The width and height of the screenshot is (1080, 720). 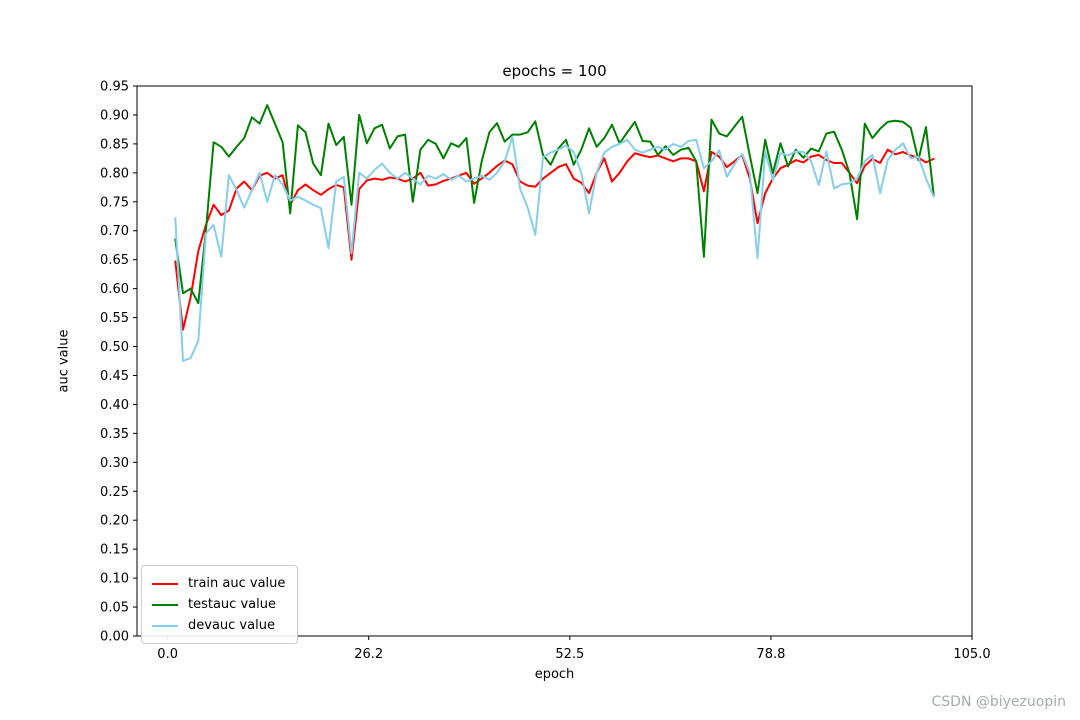 I want to click on x-tick-label: 0.0, so click(x=167, y=654).